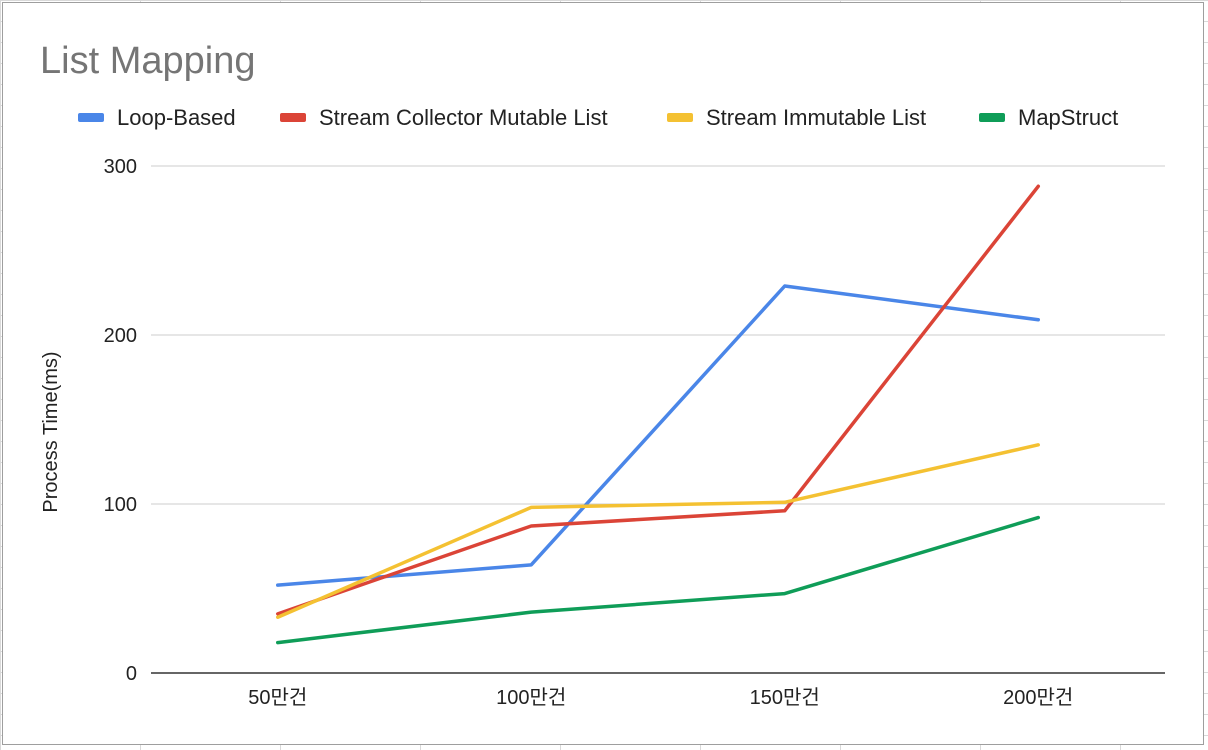 The width and height of the screenshot is (1208, 750). Describe the element at coordinates (277, 697) in the screenshot. I see `x-tick-label: 50만건` at that location.